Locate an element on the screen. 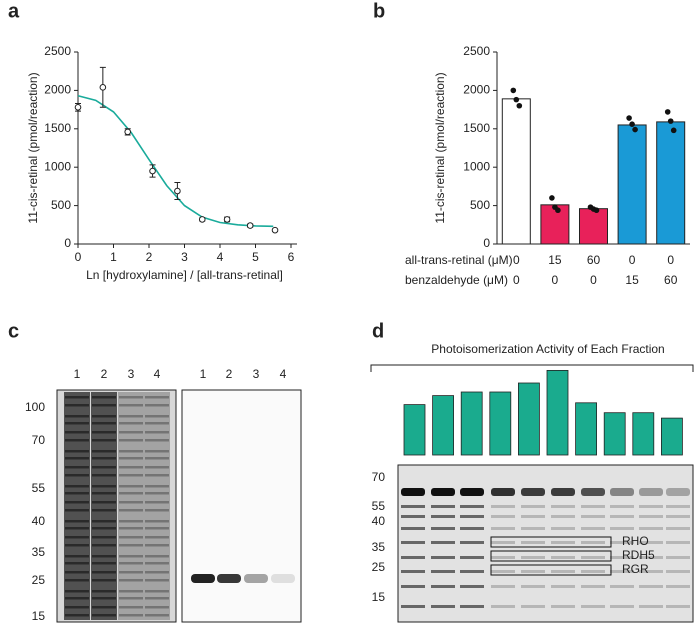 The height and width of the screenshot is (626, 700). marker-label: 35 is located at coordinates (39, 552).